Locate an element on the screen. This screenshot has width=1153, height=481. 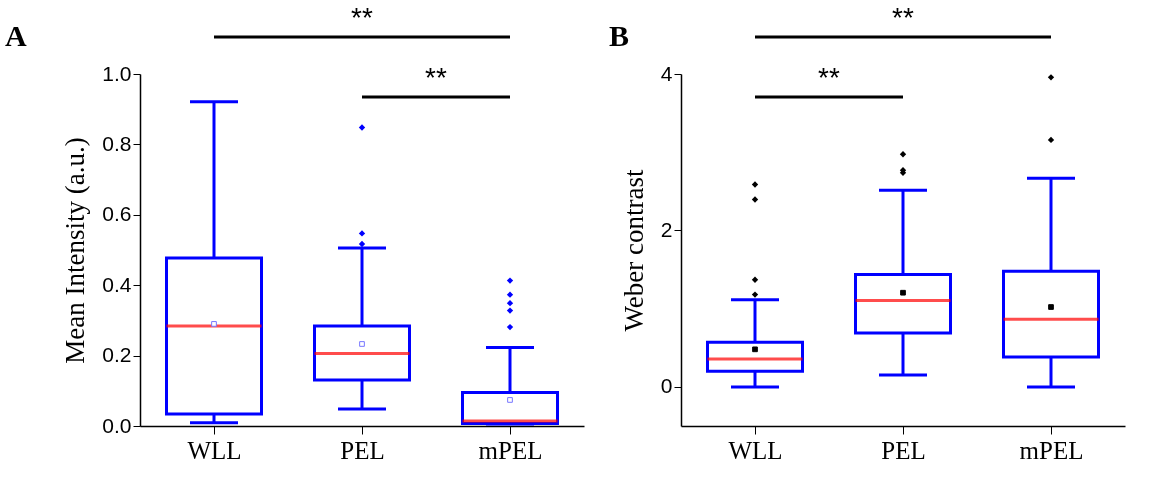
y-axis-title: Mean Intensity (a.u.) is located at coordinates (75, 250).